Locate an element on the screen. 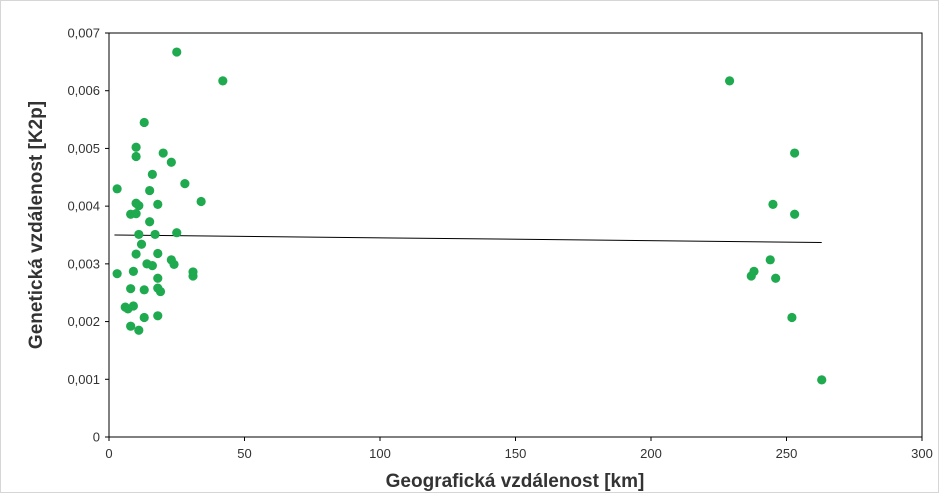 The image size is (939, 494). y-tick-label: 0,007 is located at coordinates (83, 33).